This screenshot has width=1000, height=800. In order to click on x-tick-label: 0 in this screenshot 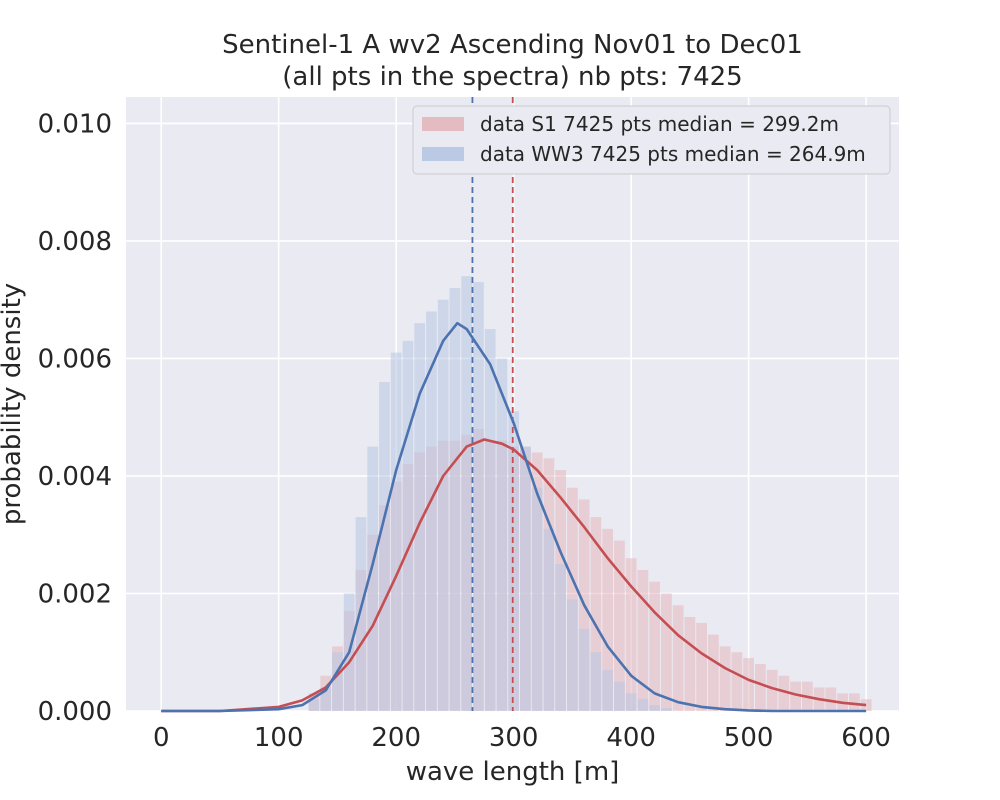, I will do `click(161, 738)`.